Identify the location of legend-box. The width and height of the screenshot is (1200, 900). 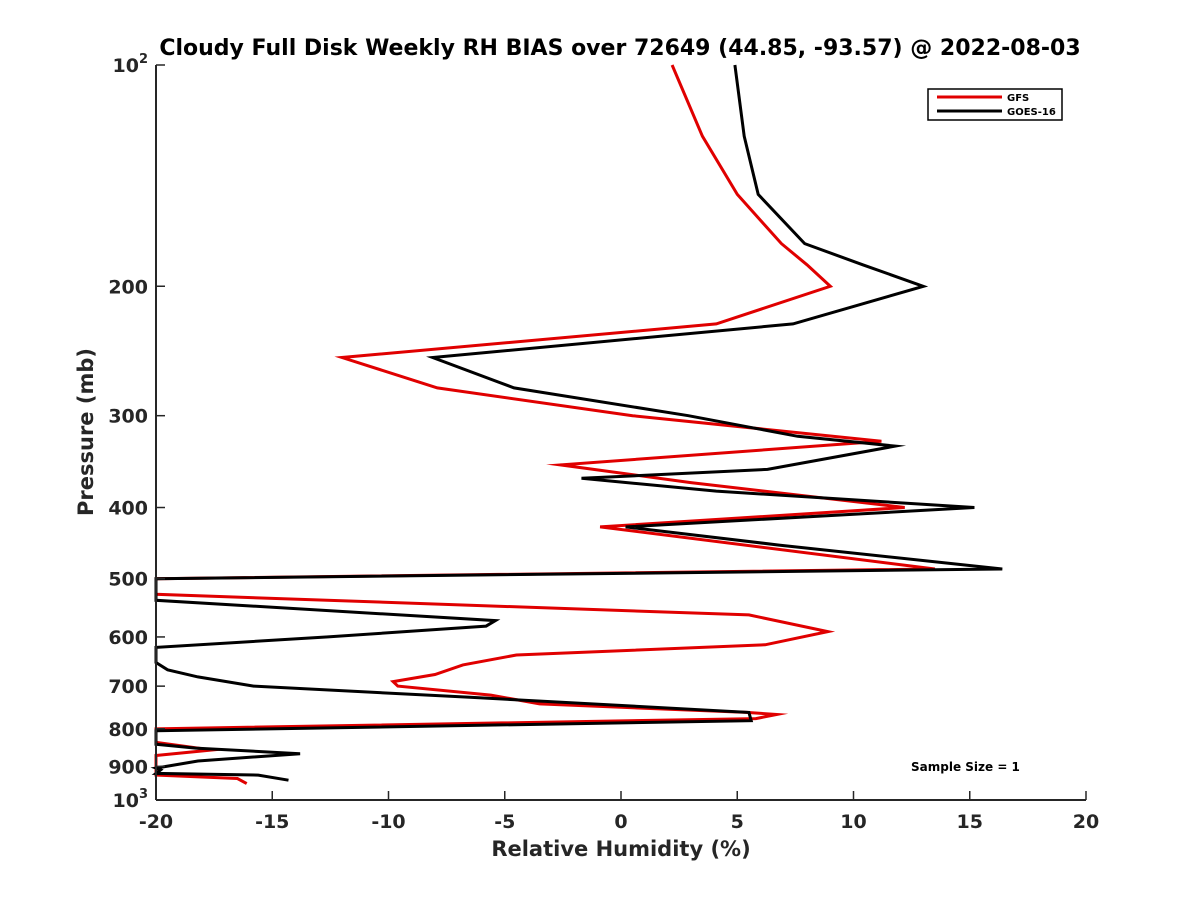
(995, 104).